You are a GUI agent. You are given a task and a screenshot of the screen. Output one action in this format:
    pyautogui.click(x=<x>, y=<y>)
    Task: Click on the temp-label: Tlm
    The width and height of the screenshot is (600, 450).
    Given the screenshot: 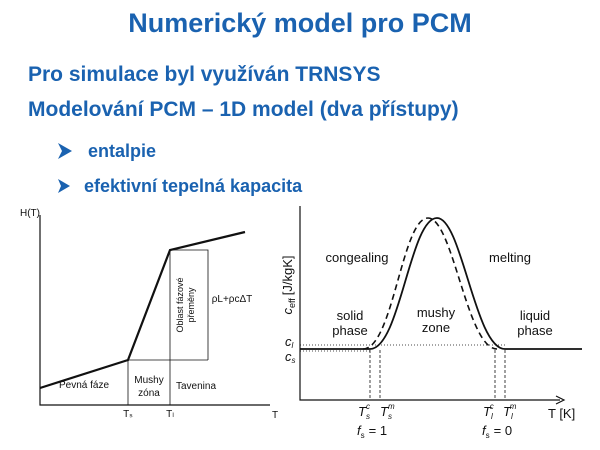 What is the action you would take?
    pyautogui.click(x=510, y=411)
    